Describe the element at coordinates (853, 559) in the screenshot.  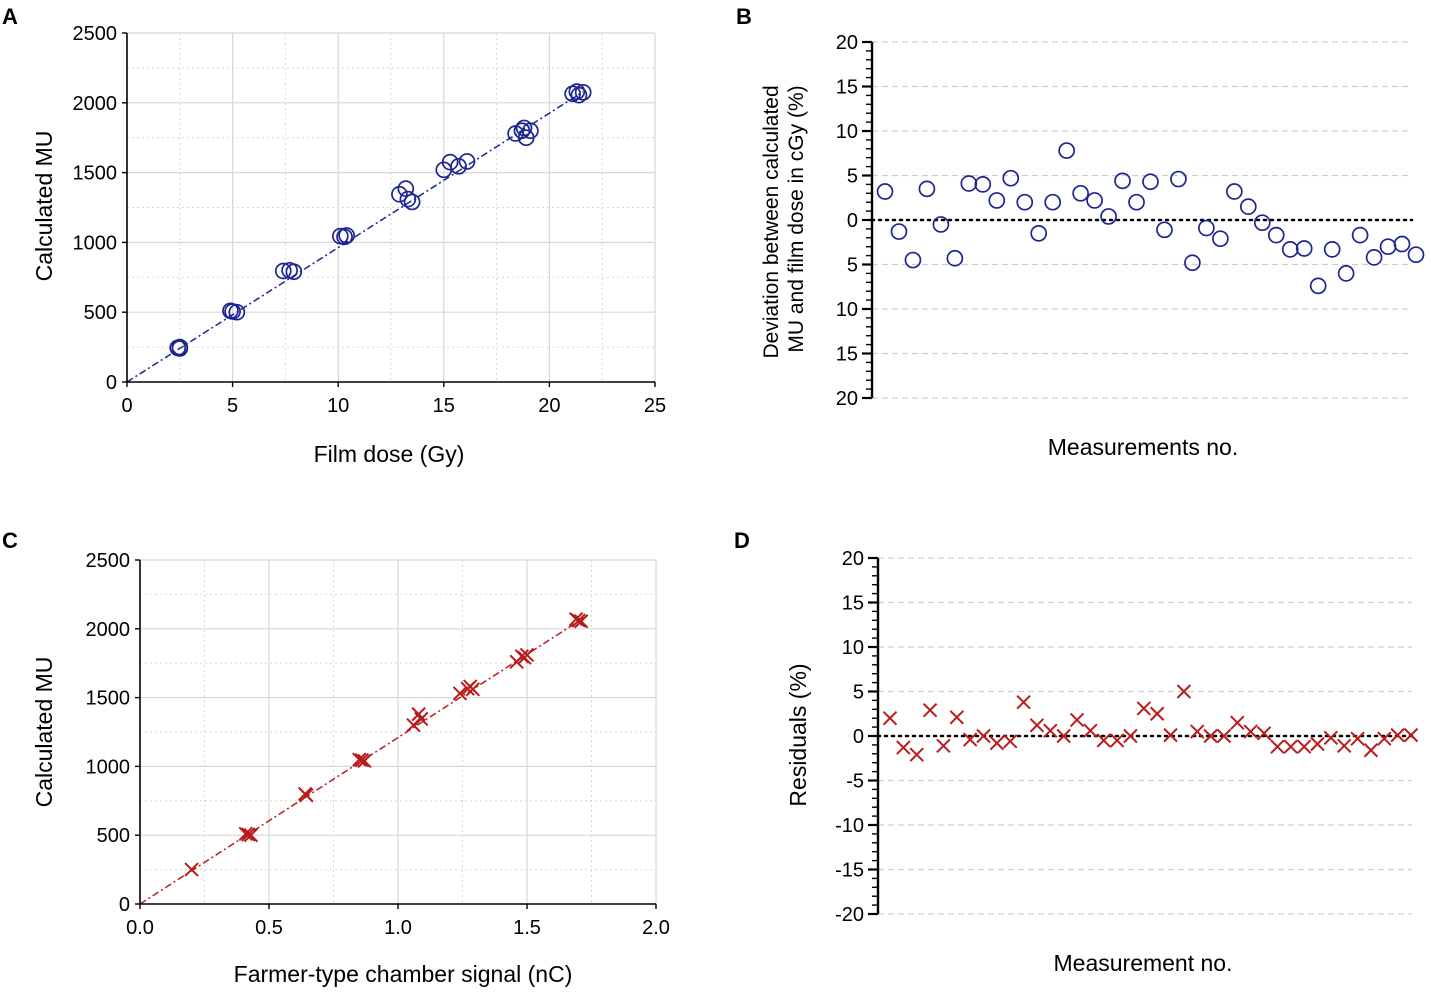
I see `y-tick-label: 20` at that location.